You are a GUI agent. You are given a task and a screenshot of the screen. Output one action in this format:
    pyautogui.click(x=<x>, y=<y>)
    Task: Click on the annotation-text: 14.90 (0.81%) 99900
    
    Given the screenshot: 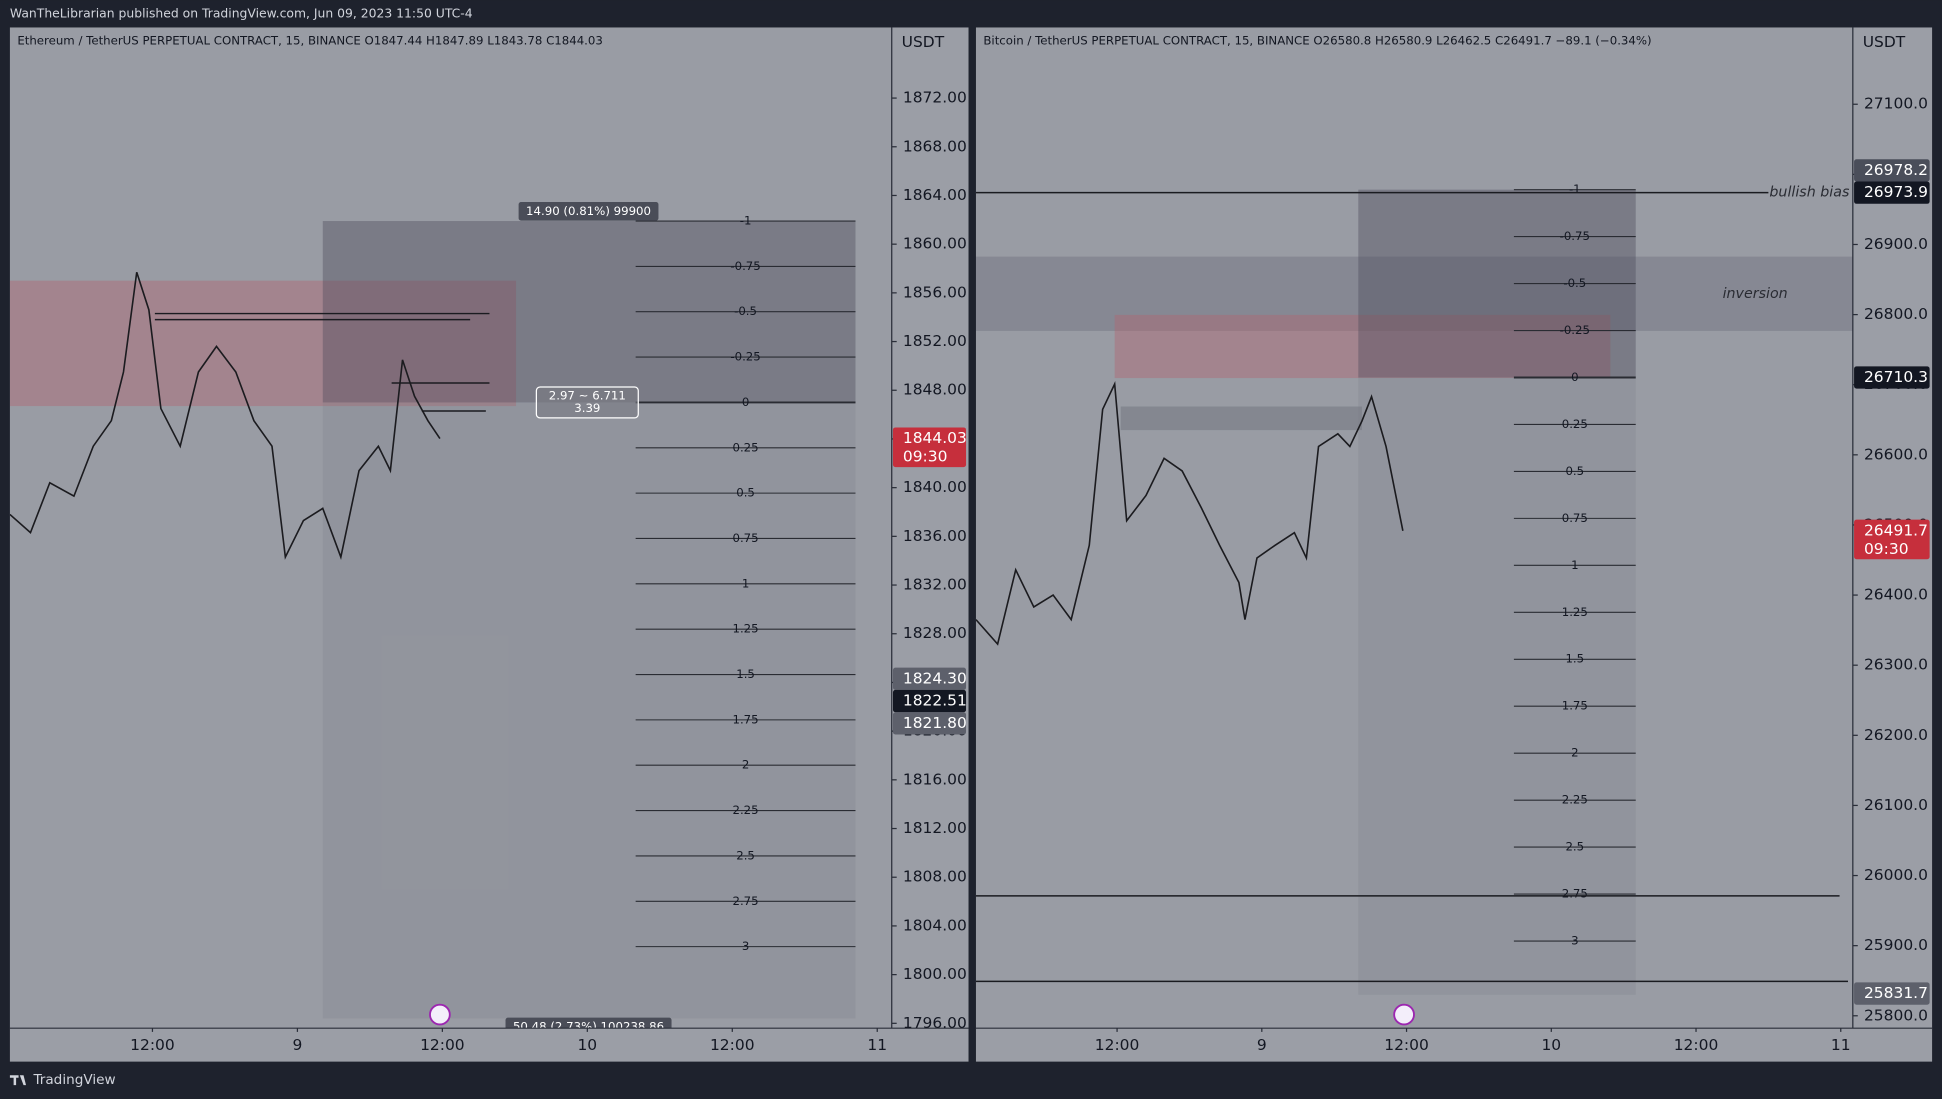 What is the action you would take?
    pyautogui.click(x=588, y=211)
    